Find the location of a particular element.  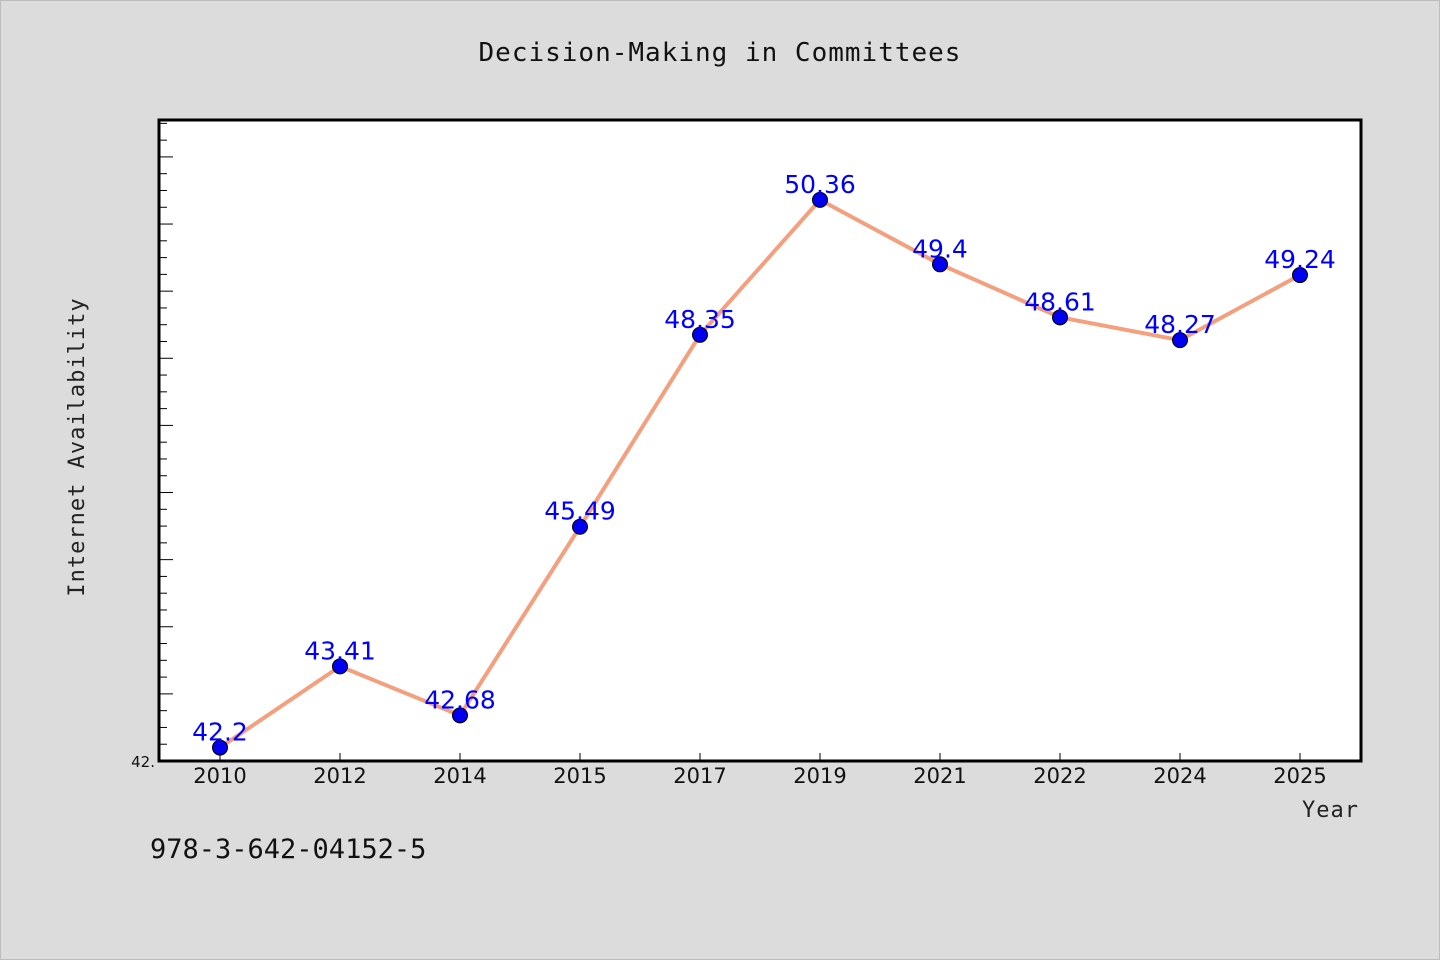

x-tick-label: 2010 is located at coordinates (219, 776).